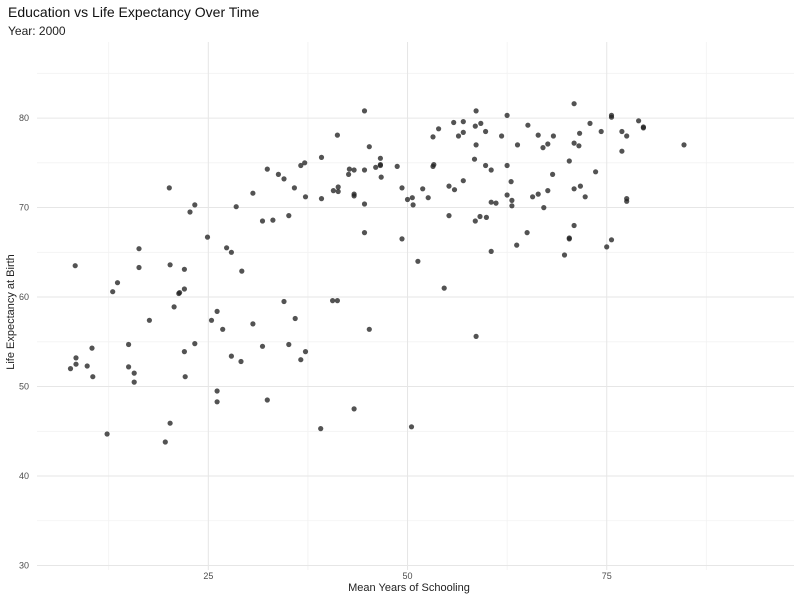  I want to click on x-tick-label: 50, so click(408, 576).